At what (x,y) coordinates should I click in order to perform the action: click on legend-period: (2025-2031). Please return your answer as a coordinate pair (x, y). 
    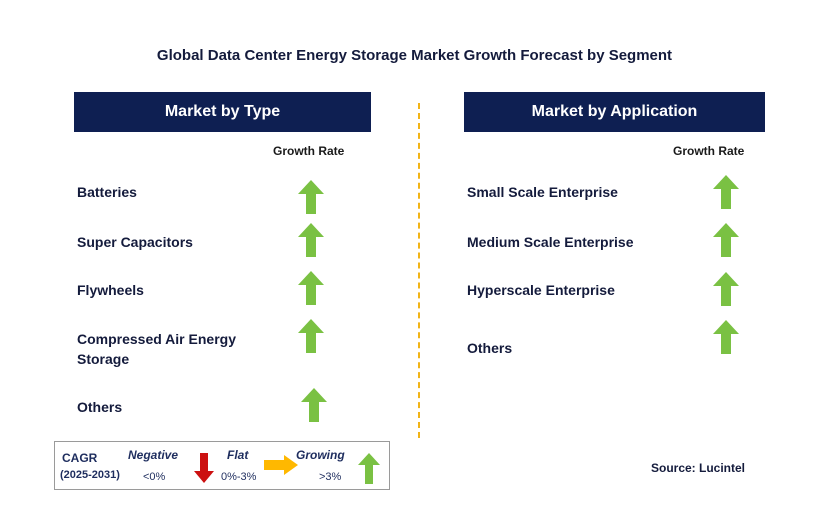
    Looking at the image, I should click on (90, 475).